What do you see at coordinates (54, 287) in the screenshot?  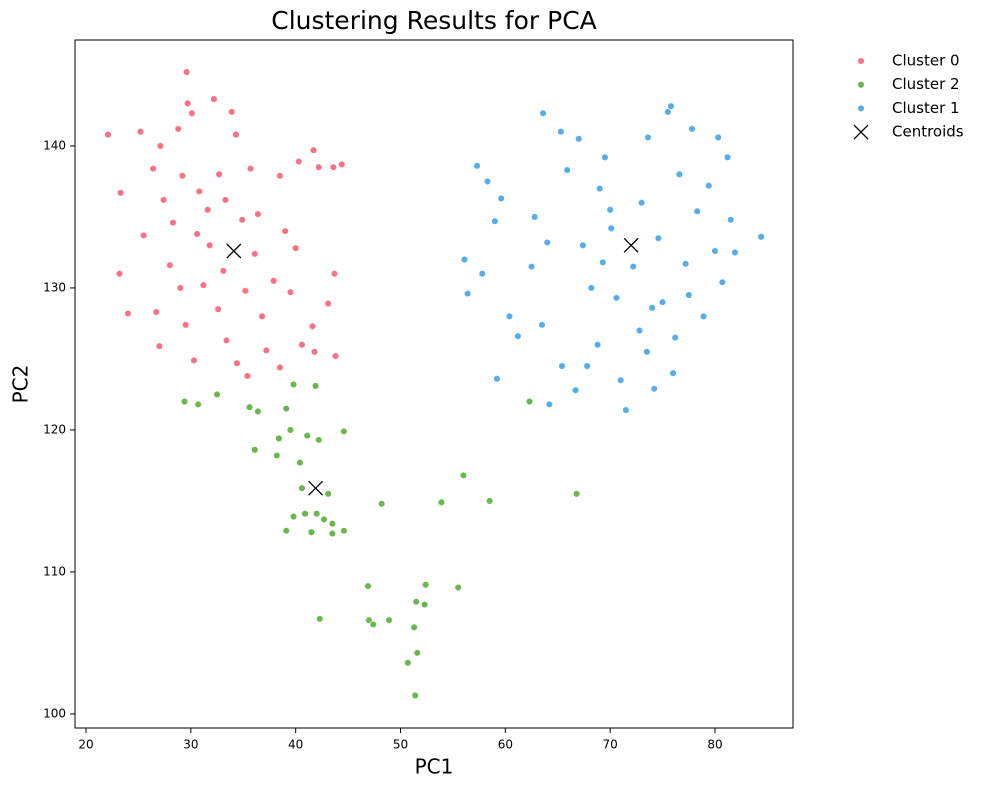 I see `y-tick-label: 130` at bounding box center [54, 287].